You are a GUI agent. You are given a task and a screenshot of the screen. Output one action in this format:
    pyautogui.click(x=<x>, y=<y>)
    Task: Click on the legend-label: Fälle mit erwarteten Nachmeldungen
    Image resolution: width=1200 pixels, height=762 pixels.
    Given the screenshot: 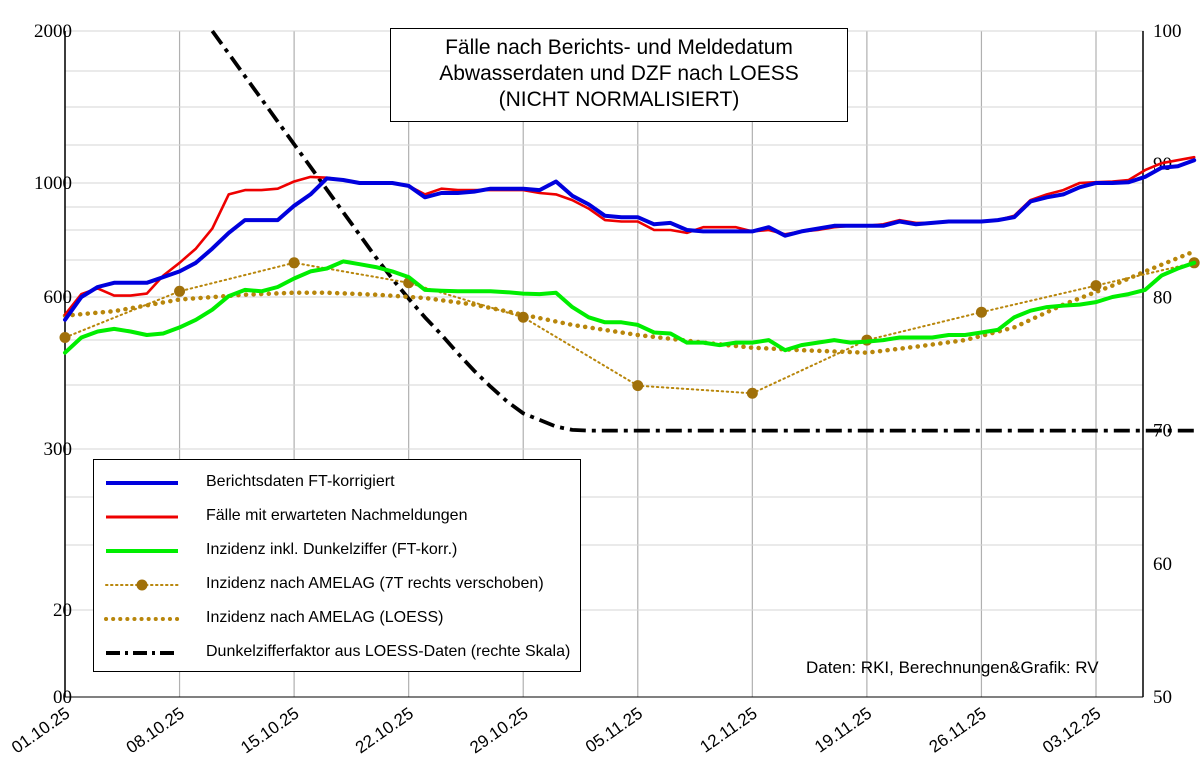 What is the action you would take?
    pyautogui.click(x=337, y=515)
    